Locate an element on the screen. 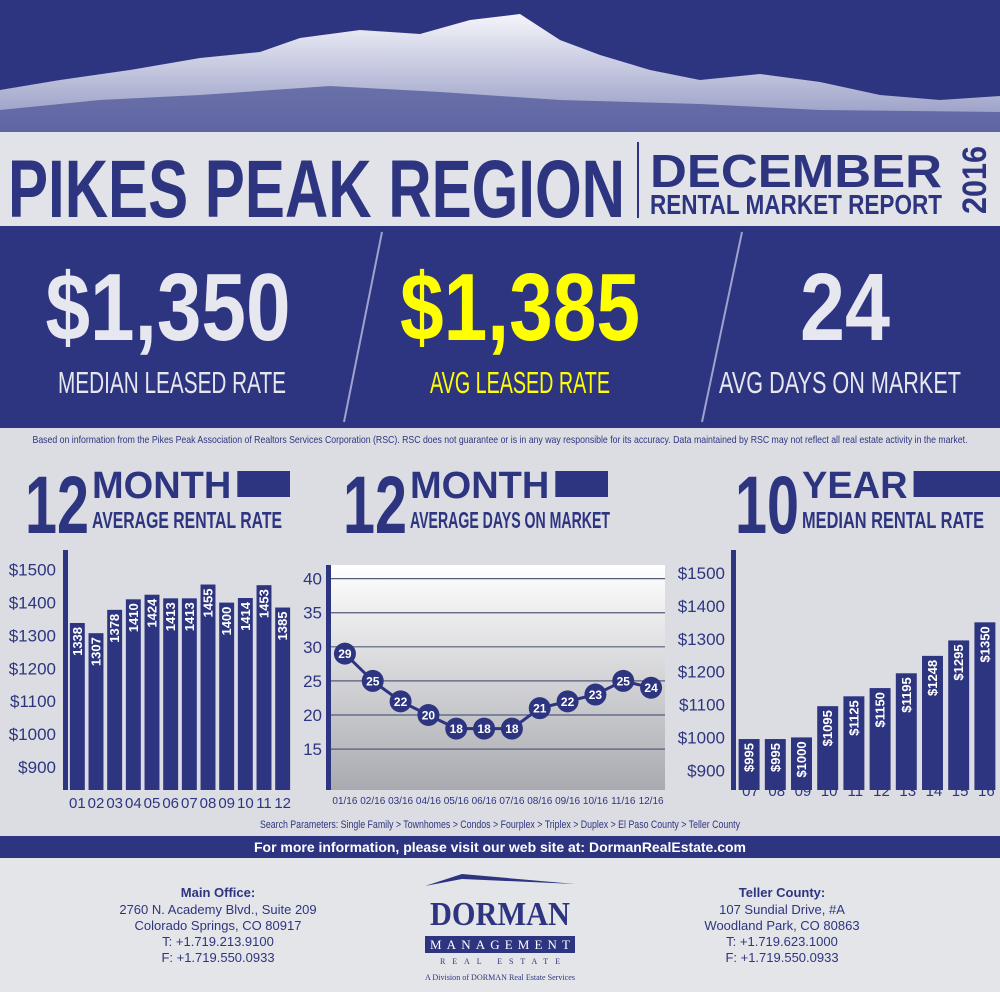  x-tick-label: 03 is located at coordinates (114, 803).